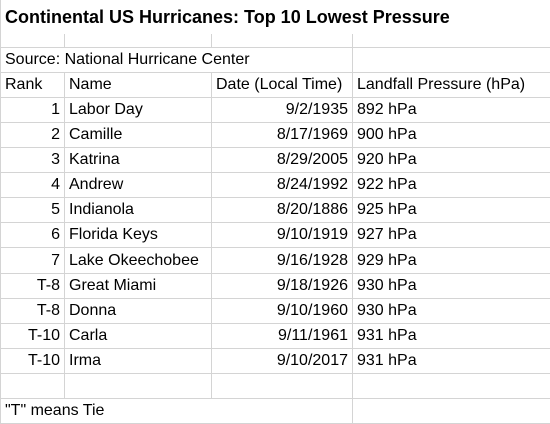 This screenshot has width=550, height=424. I want to click on rank-cell: 5, so click(32, 210).